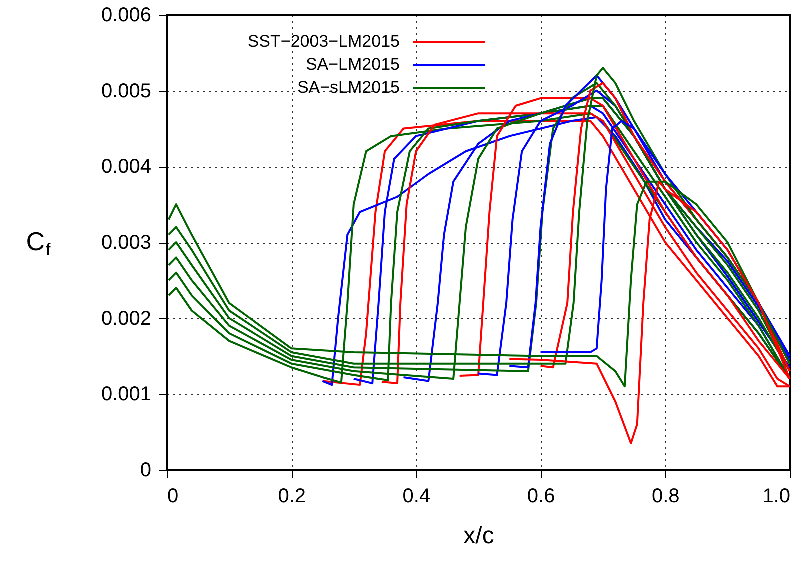  What do you see at coordinates (541, 497) in the screenshot?
I see `x-tick-label: 0.6` at bounding box center [541, 497].